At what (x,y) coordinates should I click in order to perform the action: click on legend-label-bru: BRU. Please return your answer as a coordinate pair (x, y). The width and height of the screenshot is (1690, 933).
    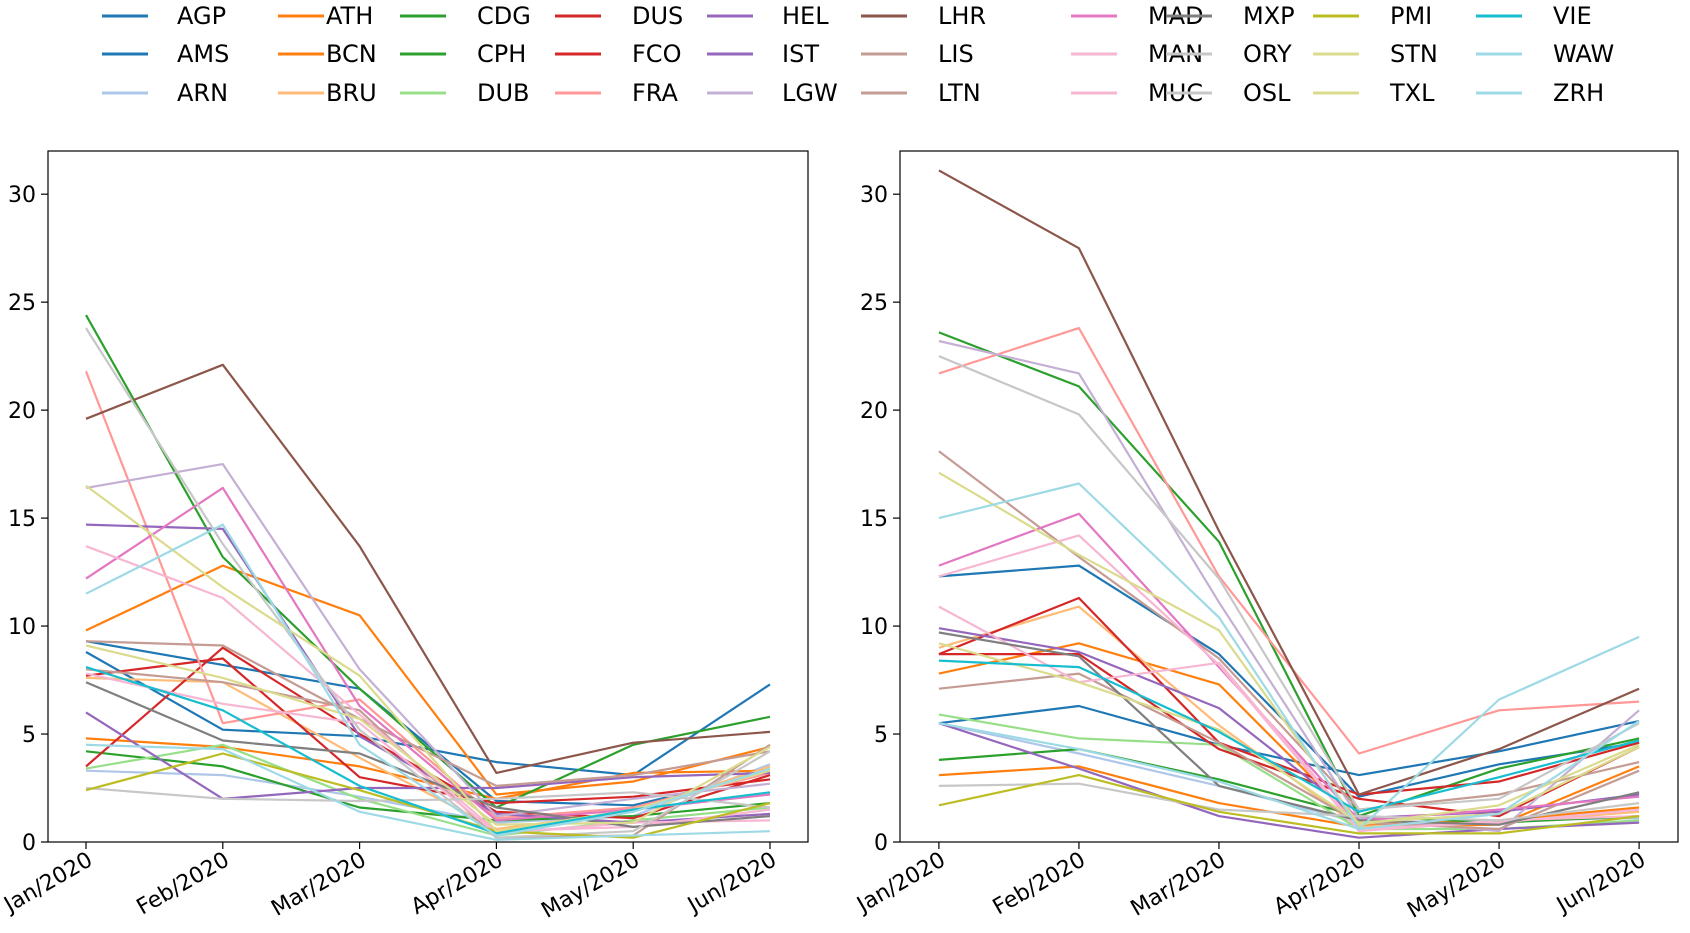
    Looking at the image, I should click on (351, 93).